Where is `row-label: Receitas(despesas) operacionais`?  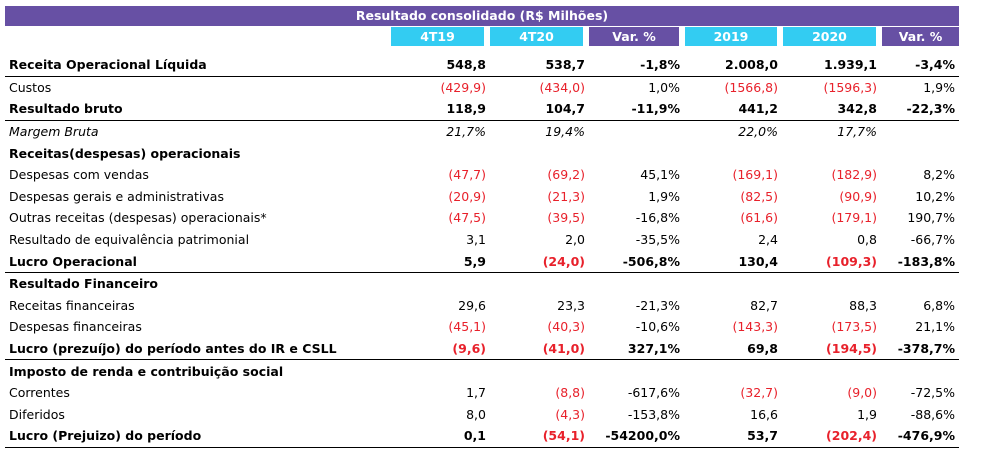
row-label: Receitas(despesas) operacionais is located at coordinates (125, 153).